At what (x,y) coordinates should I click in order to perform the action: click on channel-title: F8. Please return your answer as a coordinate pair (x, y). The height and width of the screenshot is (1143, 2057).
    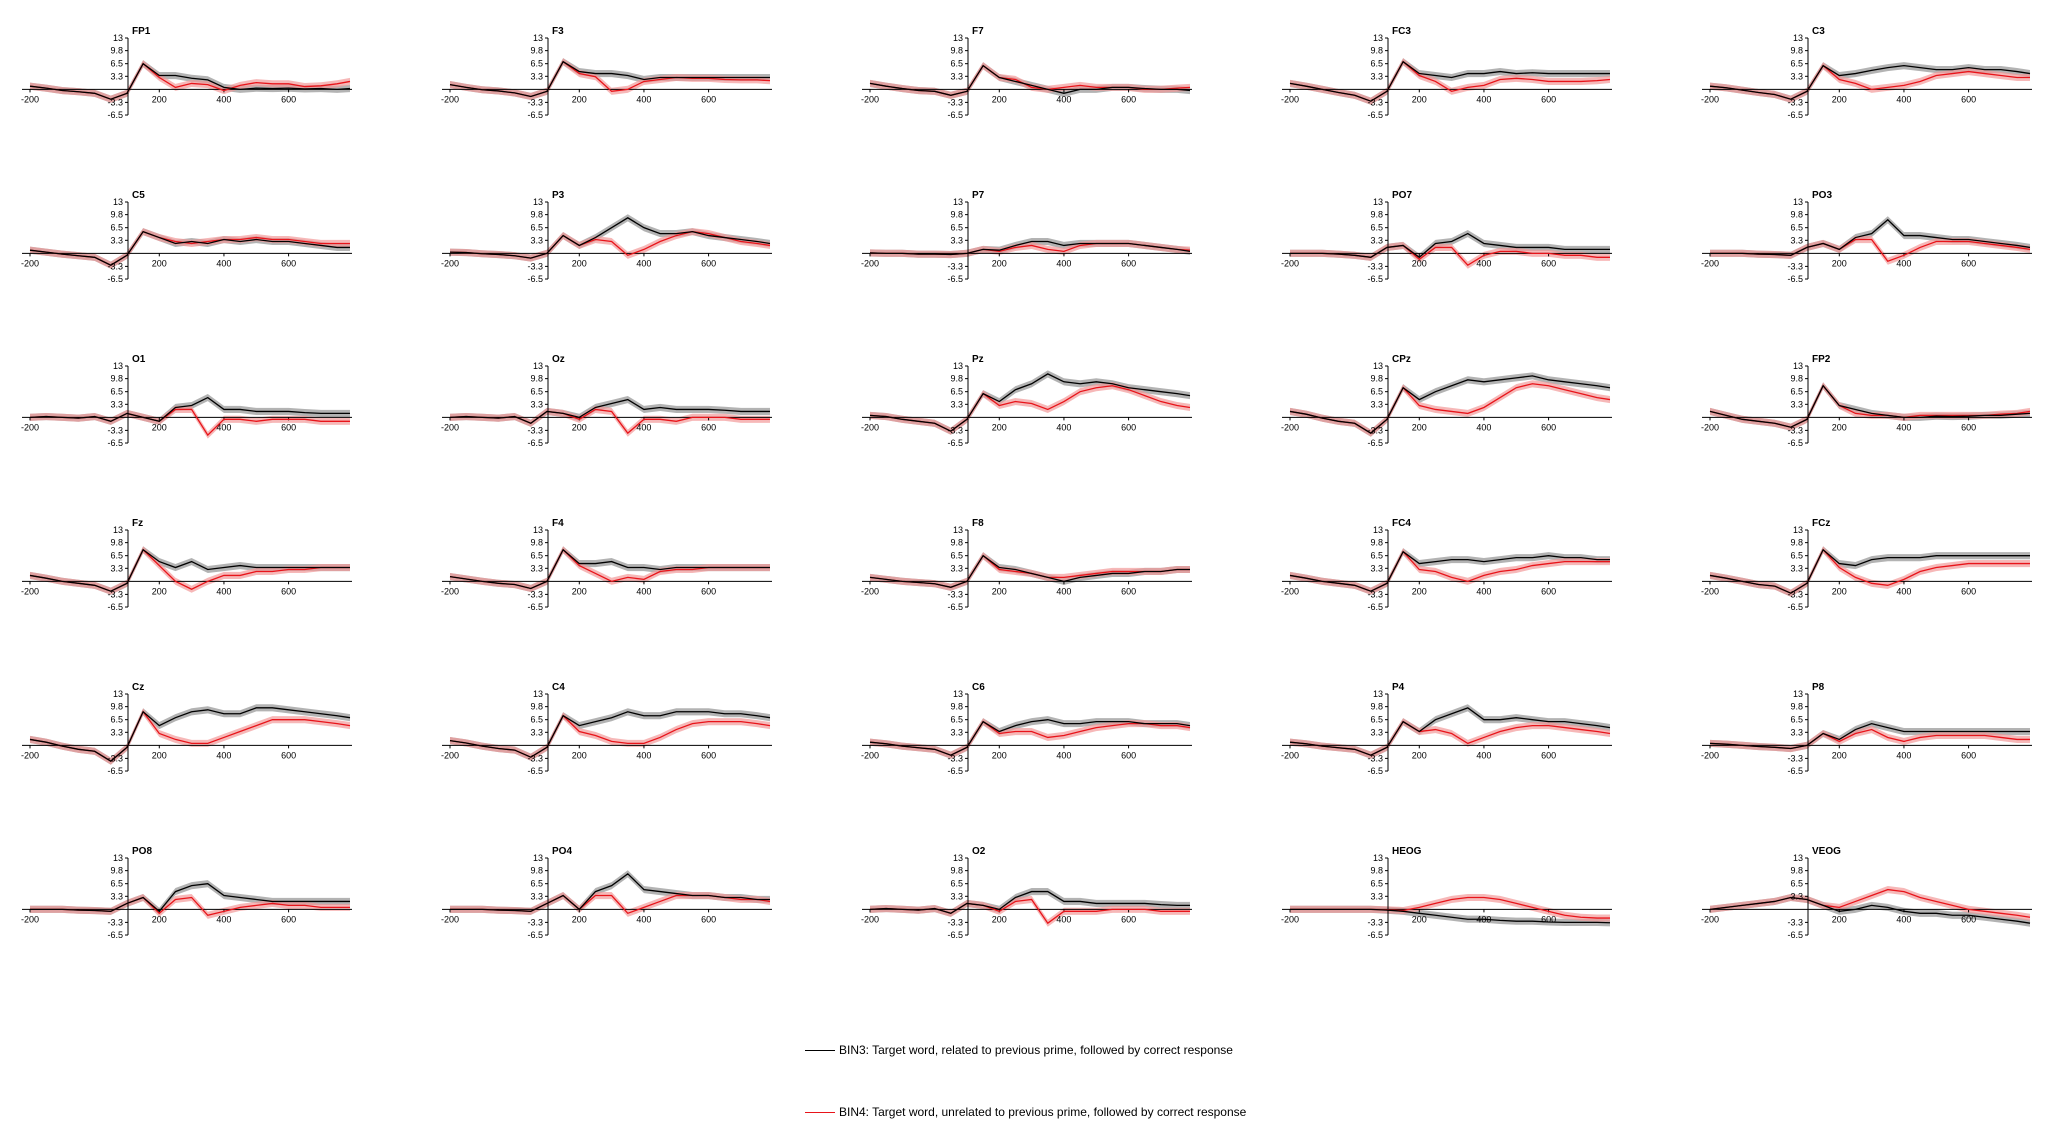
    Looking at the image, I should click on (978, 523).